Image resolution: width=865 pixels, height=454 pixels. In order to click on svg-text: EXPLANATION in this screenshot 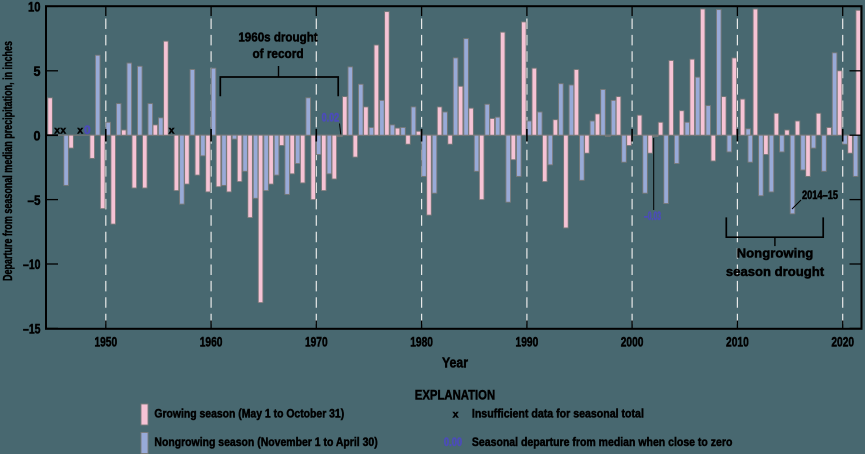, I will do `click(455, 395)`.